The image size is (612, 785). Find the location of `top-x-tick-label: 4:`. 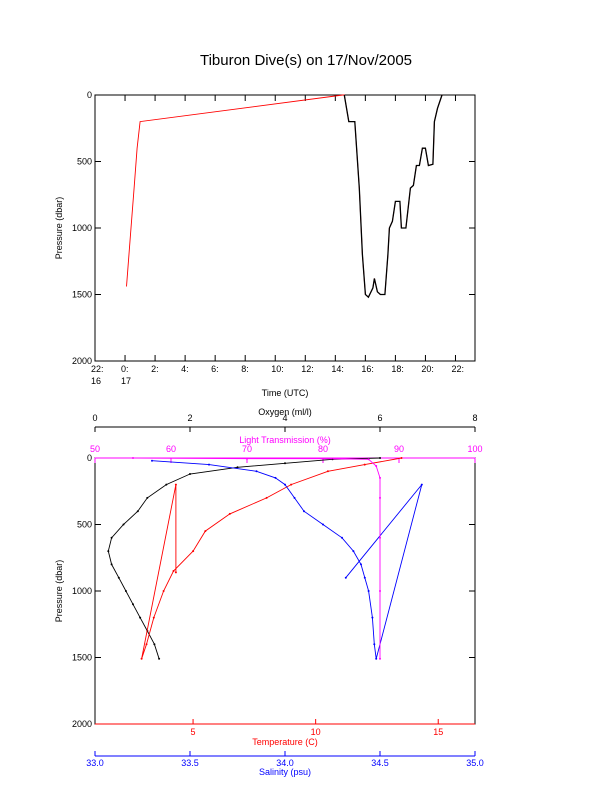

top-x-tick-label: 4: is located at coordinates (185, 369).